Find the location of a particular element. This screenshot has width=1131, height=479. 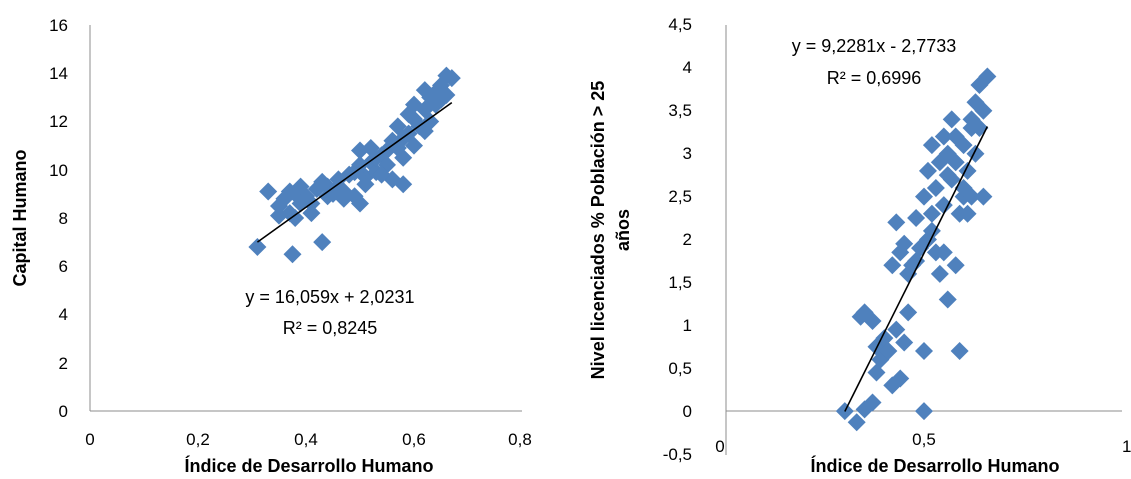

left-r-squared: R² = 0,8245 is located at coordinates (330, 328).